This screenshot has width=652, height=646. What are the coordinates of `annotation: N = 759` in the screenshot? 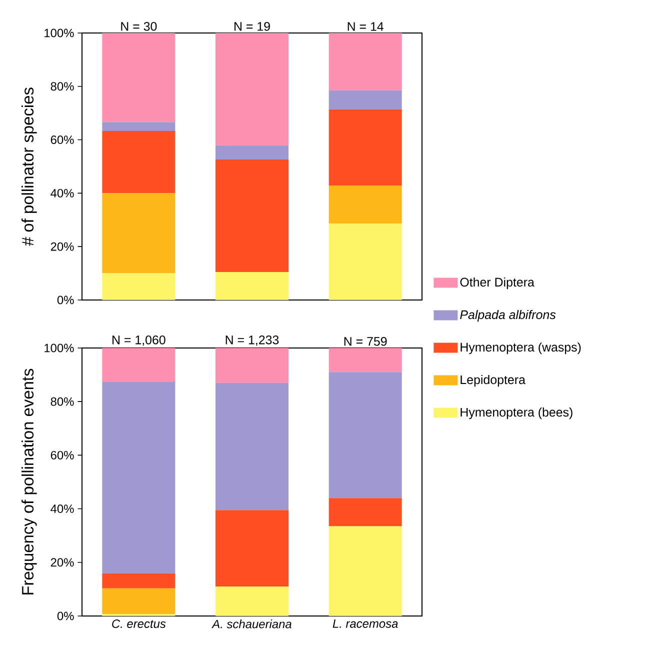 It's located at (365, 341).